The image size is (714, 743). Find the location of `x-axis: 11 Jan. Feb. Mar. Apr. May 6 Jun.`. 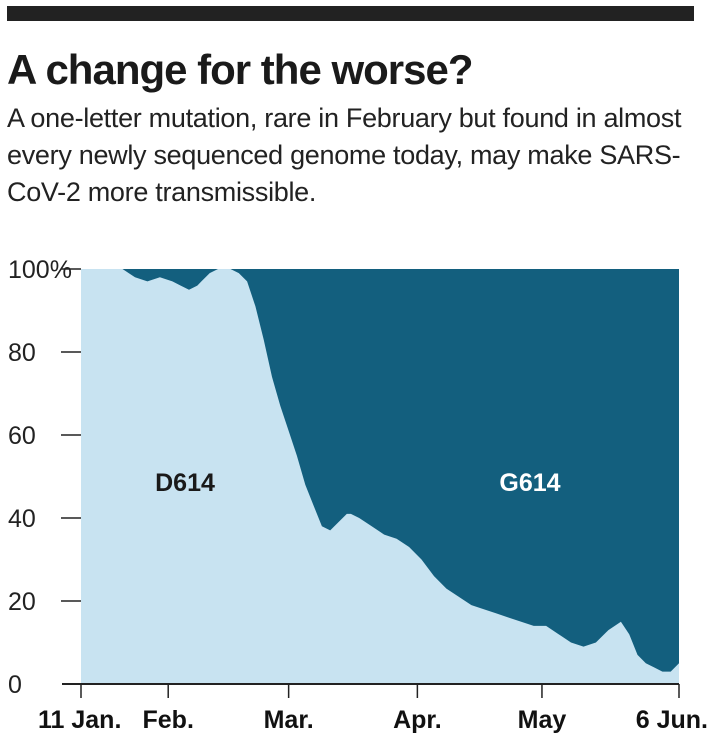

x-axis: 11 Jan. Feb. Mar. Apr. May 6 Jun. is located at coordinates (373, 708).